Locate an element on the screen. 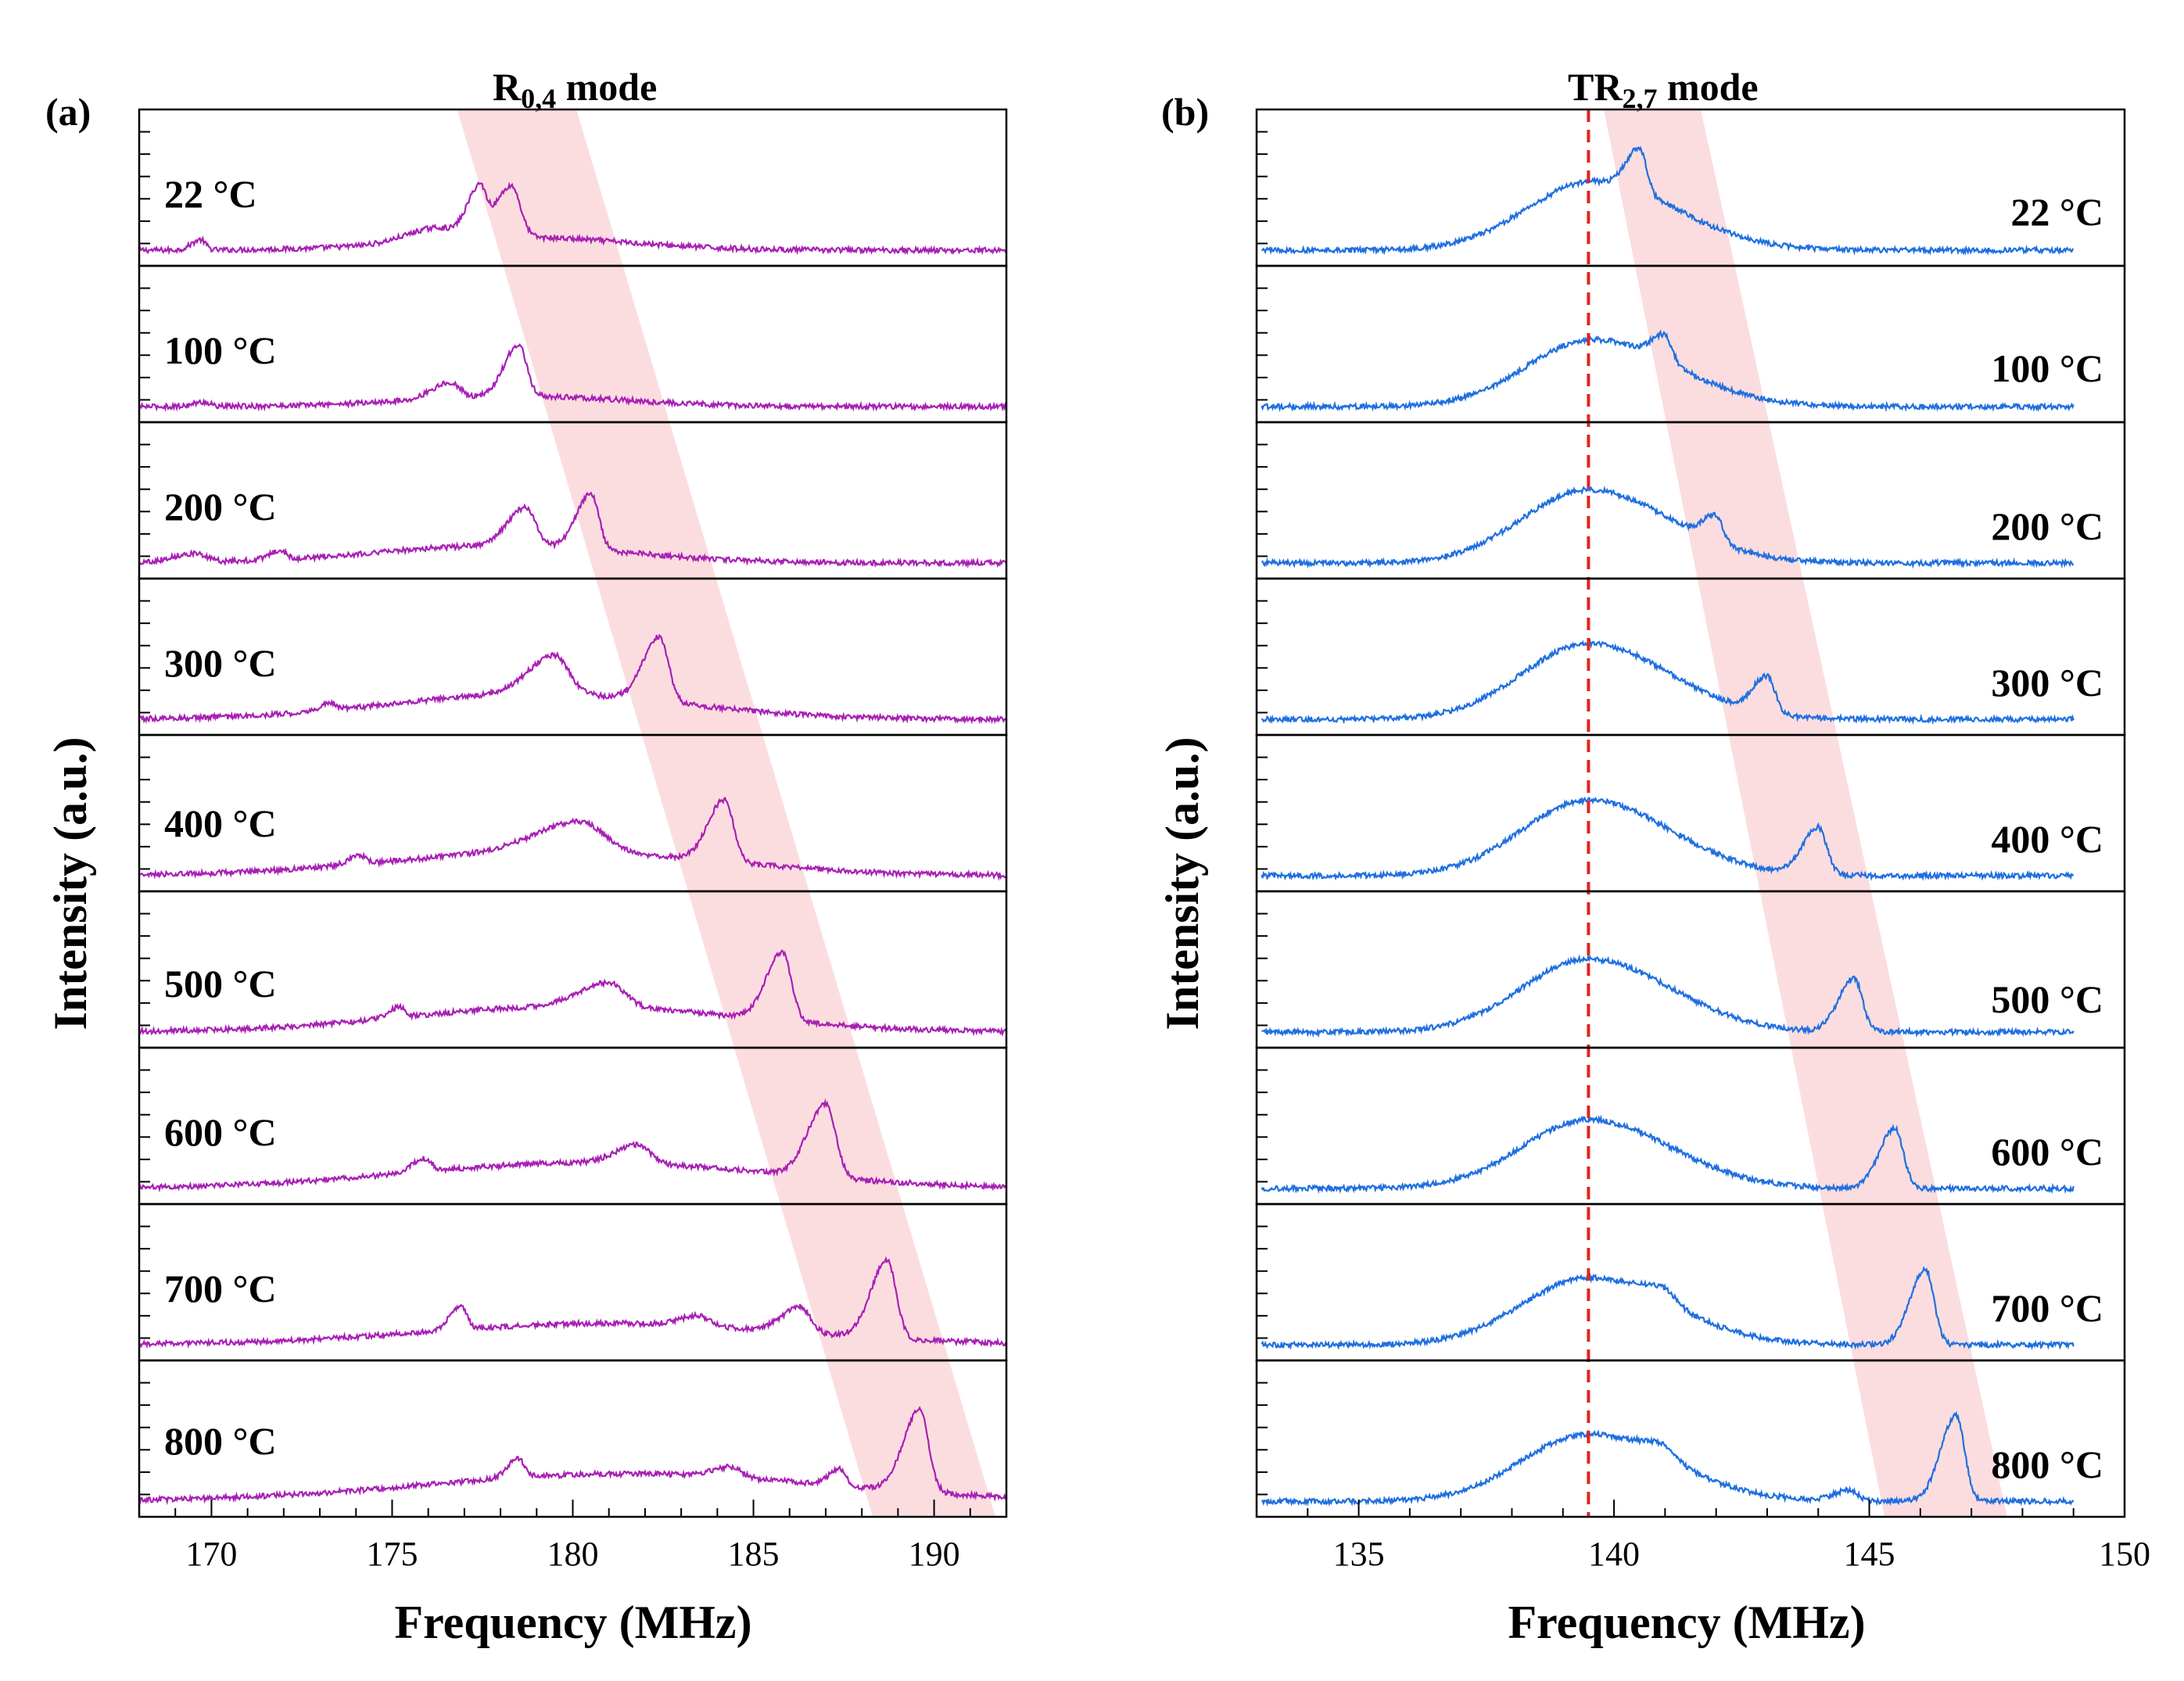 Image resolution: width=2184 pixels, height=1681 pixels. a-xtick-label-175: 175 is located at coordinates (392, 1554).